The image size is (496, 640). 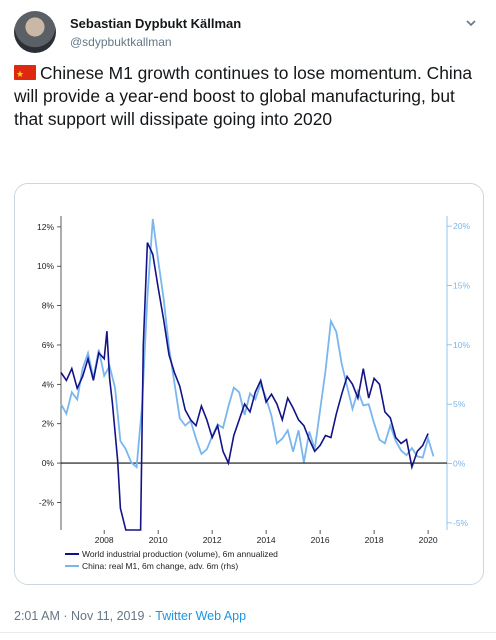 I want to click on china-flag-icon, so click(x=25, y=74).